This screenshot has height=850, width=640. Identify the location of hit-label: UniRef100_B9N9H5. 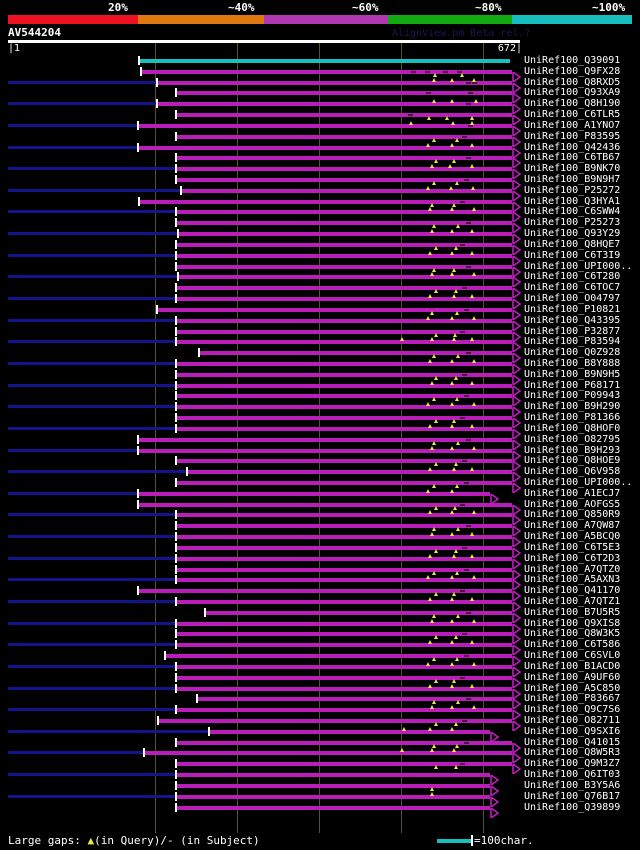
(572, 374).